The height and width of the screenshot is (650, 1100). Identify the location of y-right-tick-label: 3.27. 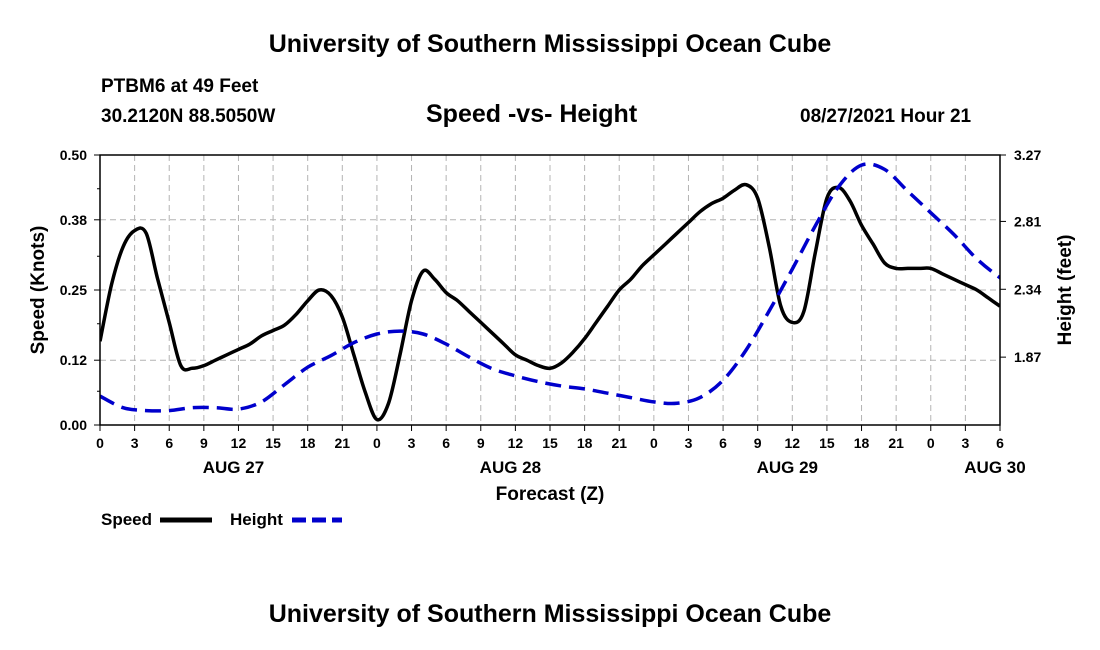
(1027, 155).